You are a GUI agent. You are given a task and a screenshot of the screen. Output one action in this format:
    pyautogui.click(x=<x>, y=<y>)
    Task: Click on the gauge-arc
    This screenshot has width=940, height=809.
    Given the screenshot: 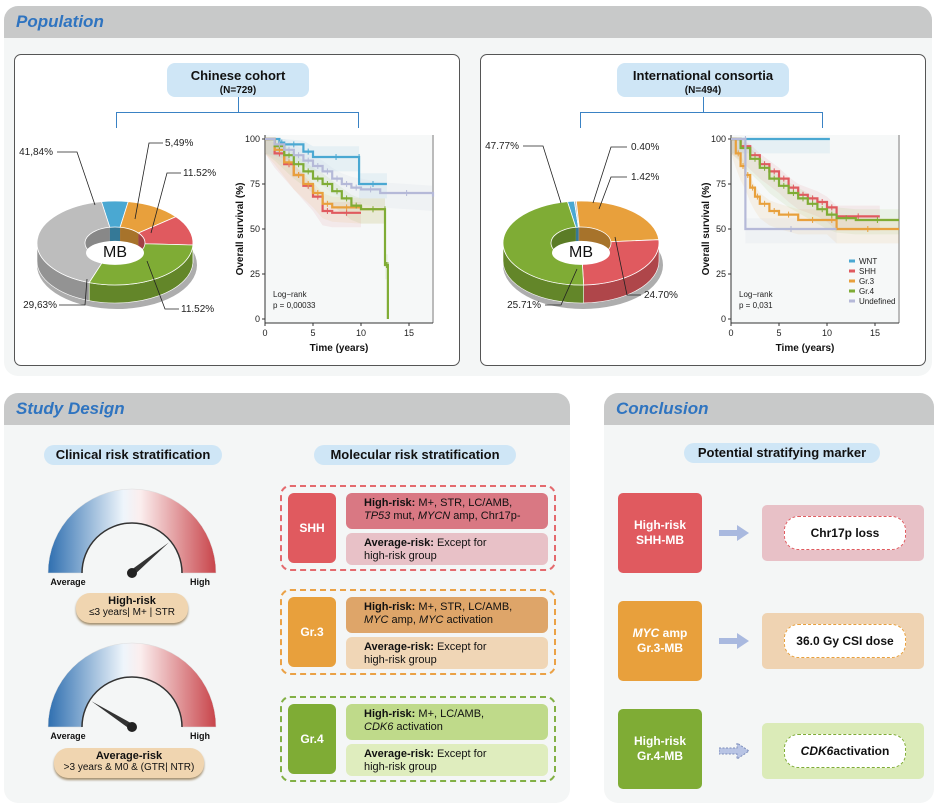 What is the action you would take?
    pyautogui.click(x=132, y=531)
    